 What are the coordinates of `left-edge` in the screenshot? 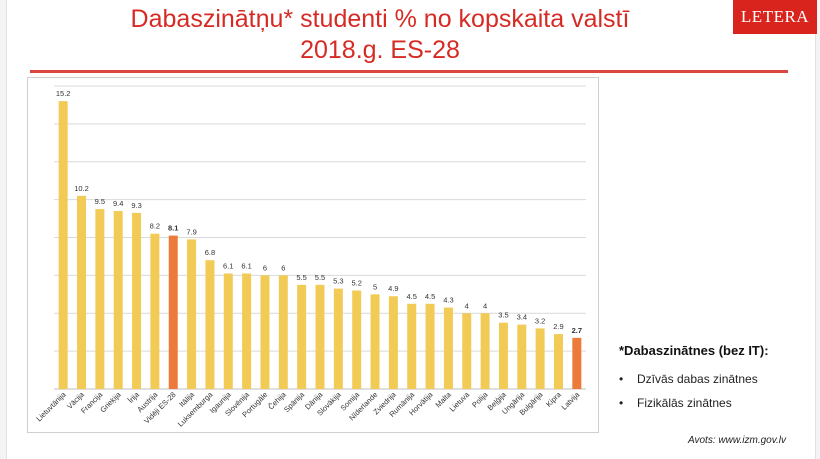 It's located at (3, 229).